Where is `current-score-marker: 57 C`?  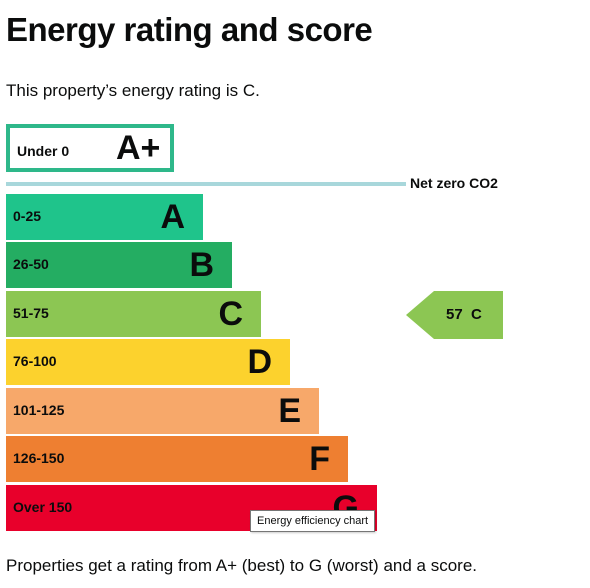 current-score-marker: 57 C is located at coordinates (454, 315).